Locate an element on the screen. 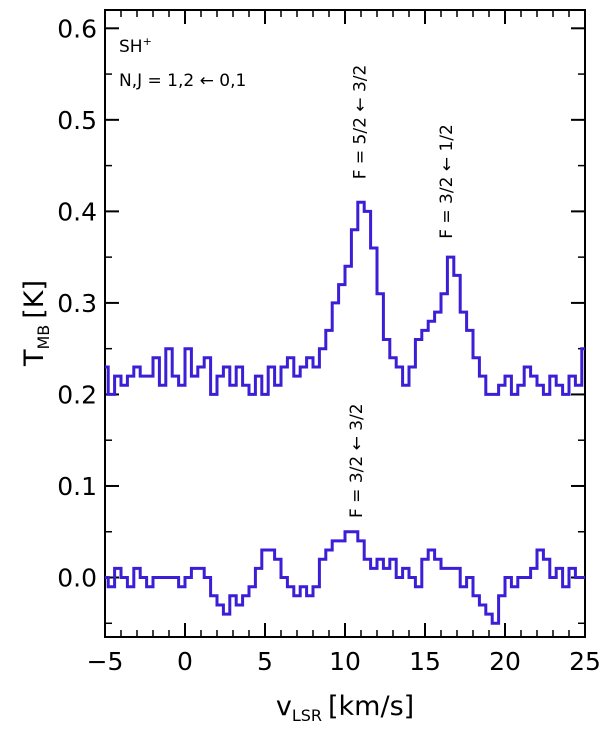 The width and height of the screenshot is (600, 731). x-axis-title-main: v is located at coordinates (284, 706).